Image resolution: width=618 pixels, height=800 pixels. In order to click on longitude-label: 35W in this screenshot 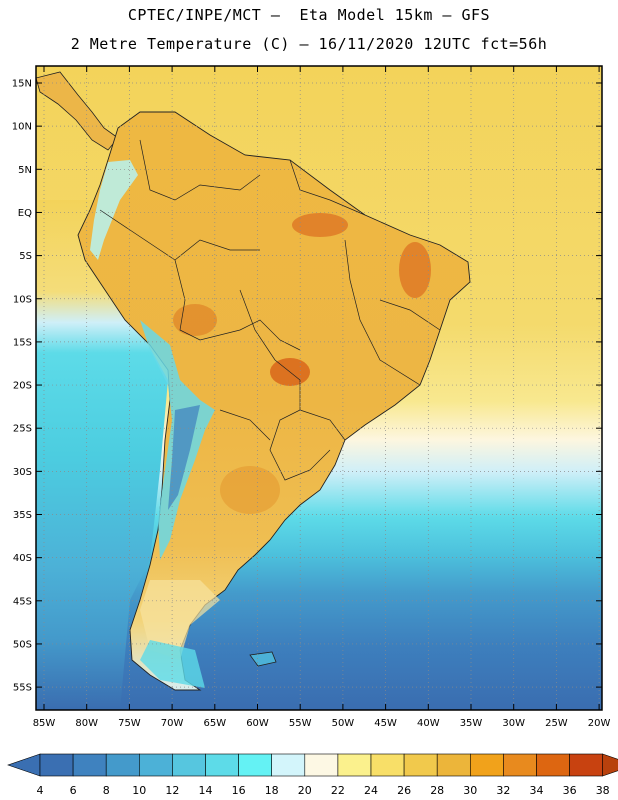, I will do `click(471, 723)`.